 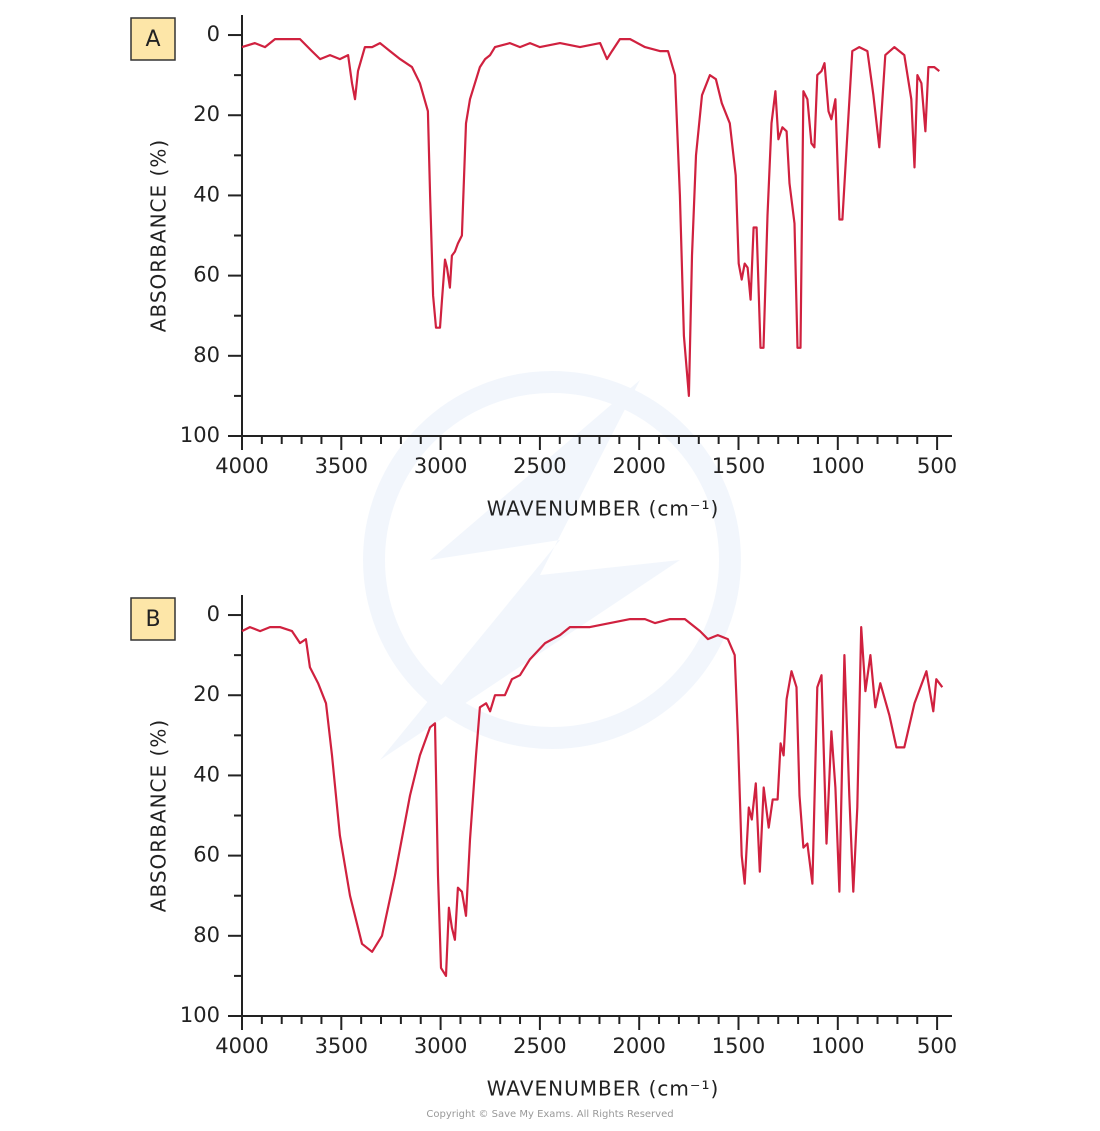 I want to click on panel-label: A, so click(x=152, y=39).